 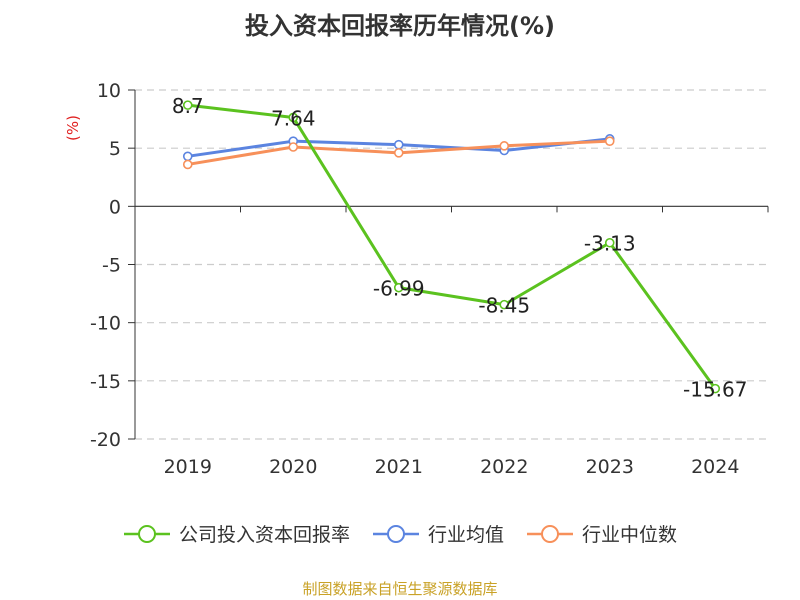 I want to click on legend-item: 行业均值, so click(x=438, y=533).